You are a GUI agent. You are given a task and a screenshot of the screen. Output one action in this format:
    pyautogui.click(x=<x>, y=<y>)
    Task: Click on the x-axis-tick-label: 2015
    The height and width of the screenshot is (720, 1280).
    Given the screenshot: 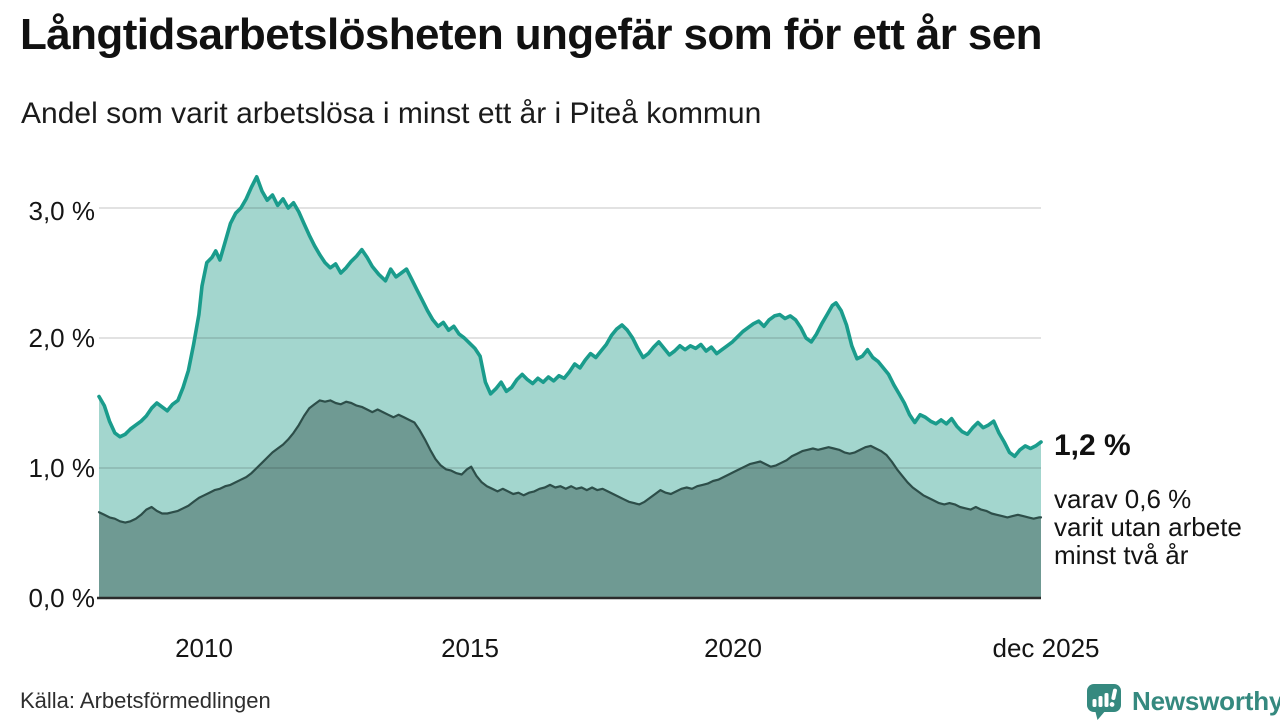 What is the action you would take?
    pyautogui.click(x=470, y=648)
    